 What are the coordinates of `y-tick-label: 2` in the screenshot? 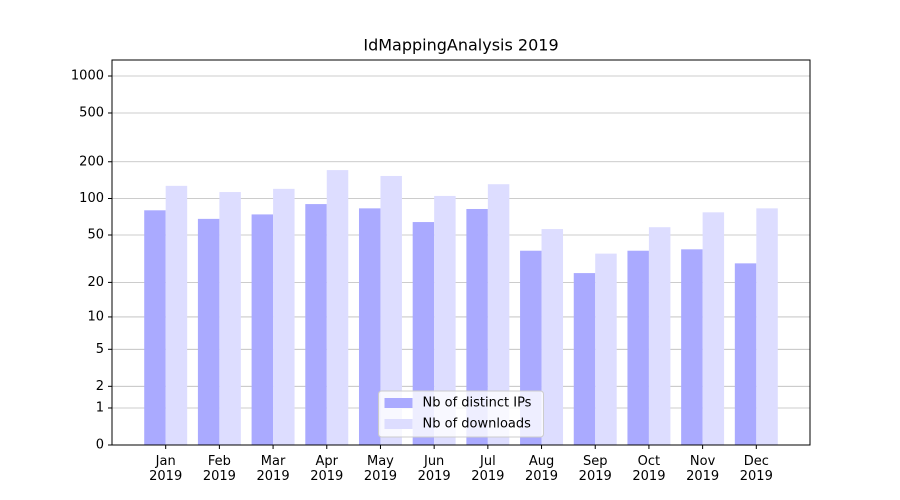 It's located at (100, 386).